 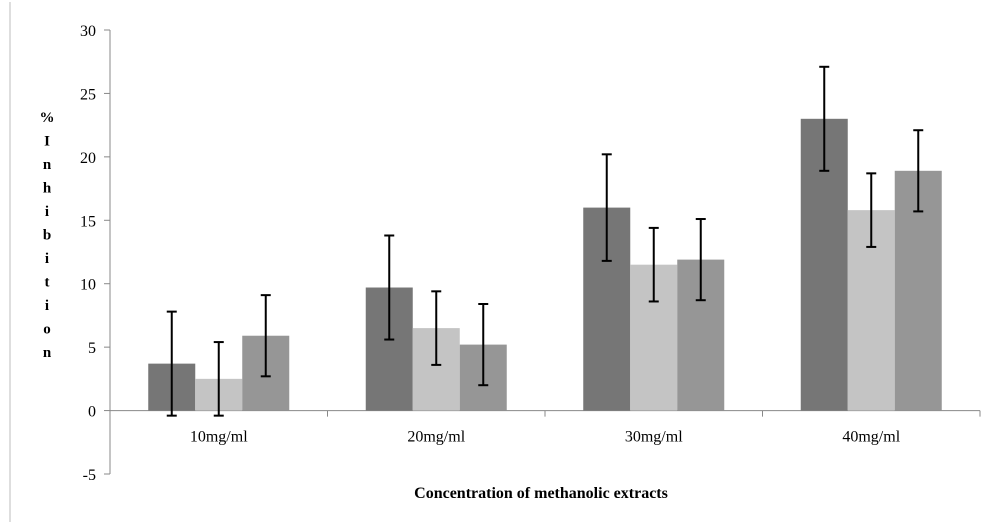 What do you see at coordinates (47, 142) in the screenshot?
I see `y-axis-title-letter: I` at bounding box center [47, 142].